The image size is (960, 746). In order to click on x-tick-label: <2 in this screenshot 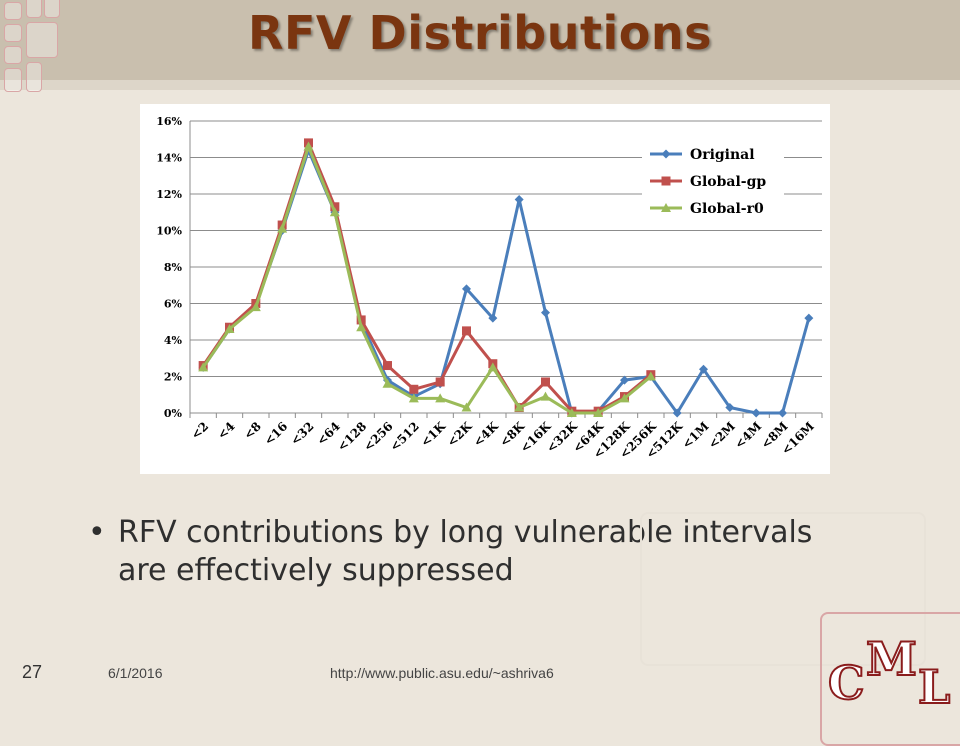, I will do `click(199, 430)`.